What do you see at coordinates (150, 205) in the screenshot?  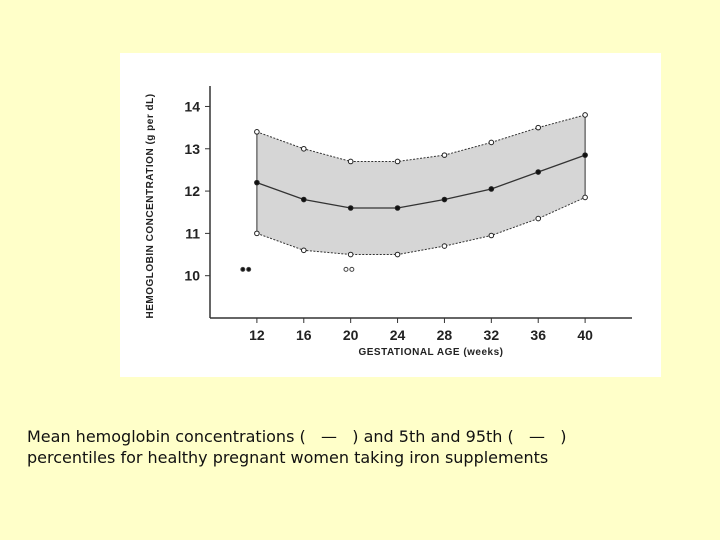 I see `y-axis-label: HEMOGLOBIN CONCENTRATION (g per dL)` at bounding box center [150, 205].